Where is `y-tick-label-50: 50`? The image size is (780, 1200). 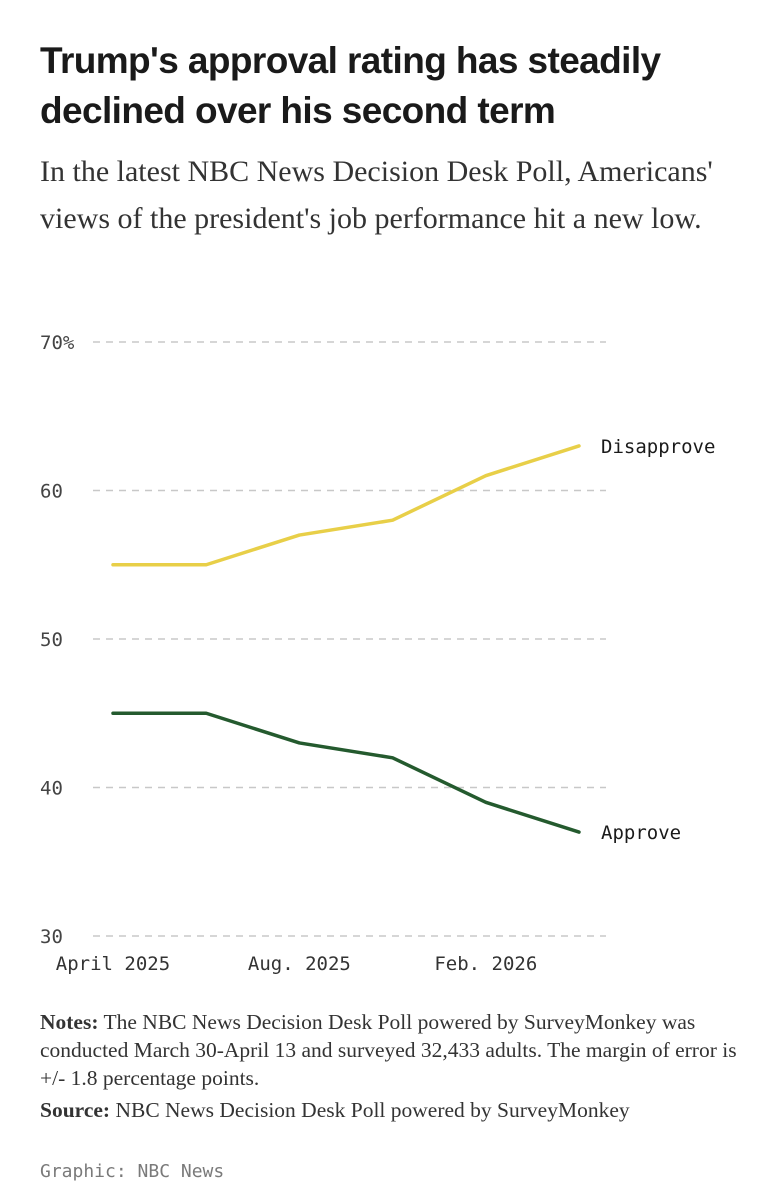
y-tick-label-50: 50 is located at coordinates (51, 640).